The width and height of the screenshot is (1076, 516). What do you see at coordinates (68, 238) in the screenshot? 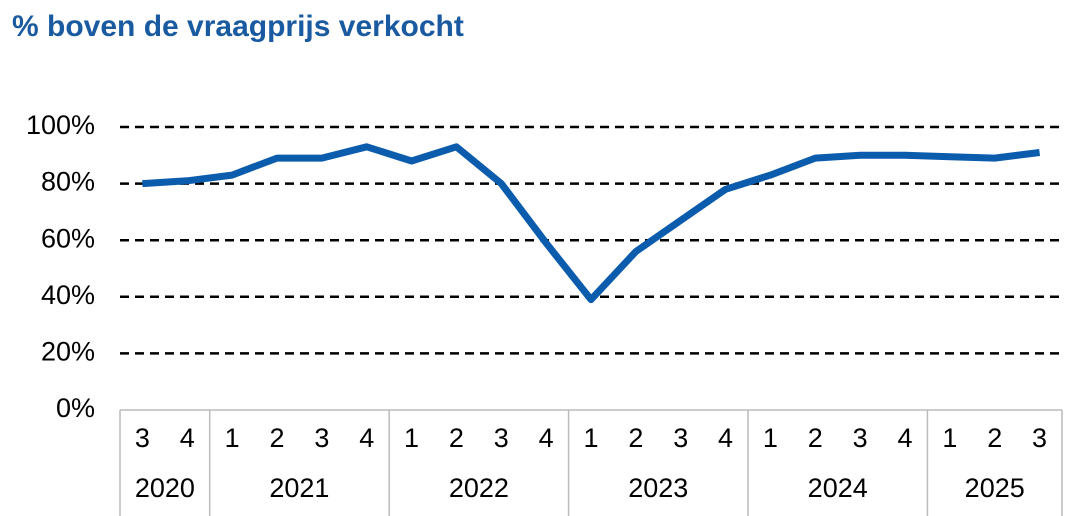
I see `y-tick-label: 60%` at bounding box center [68, 238].